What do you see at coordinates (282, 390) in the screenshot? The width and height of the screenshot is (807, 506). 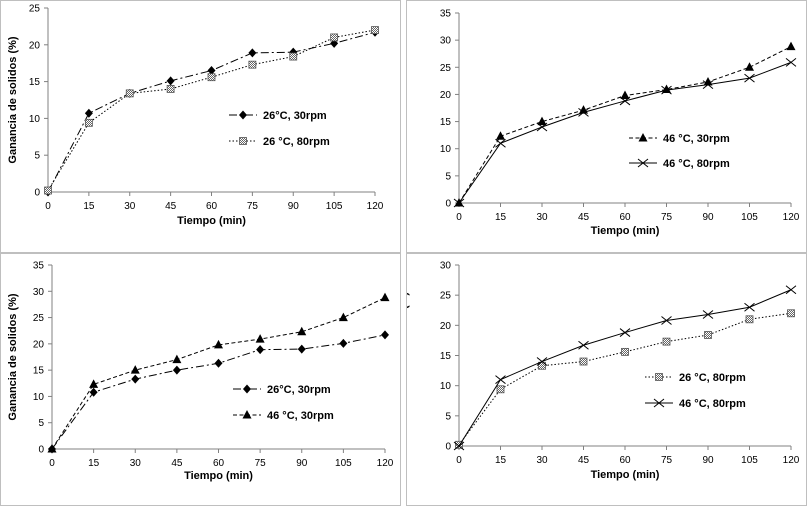 I see `legend-entry: 26°C, 30rpm` at bounding box center [282, 390].